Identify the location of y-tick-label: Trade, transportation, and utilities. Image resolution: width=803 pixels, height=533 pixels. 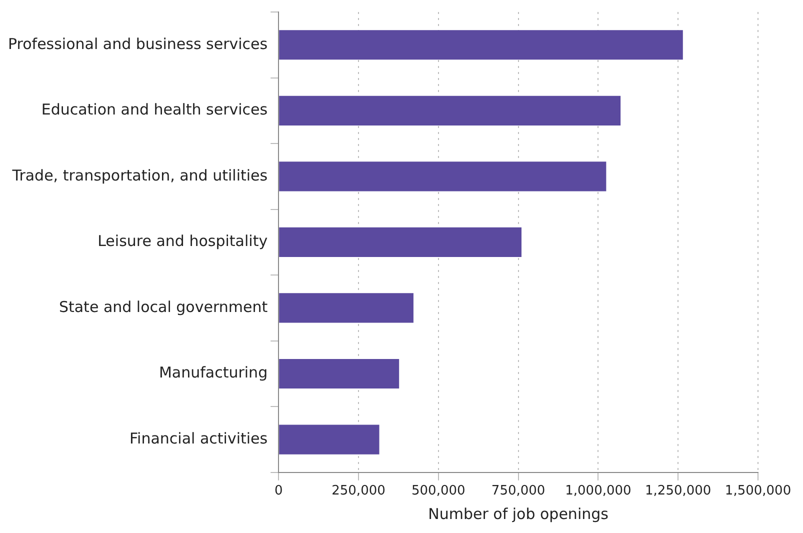
(139, 175).